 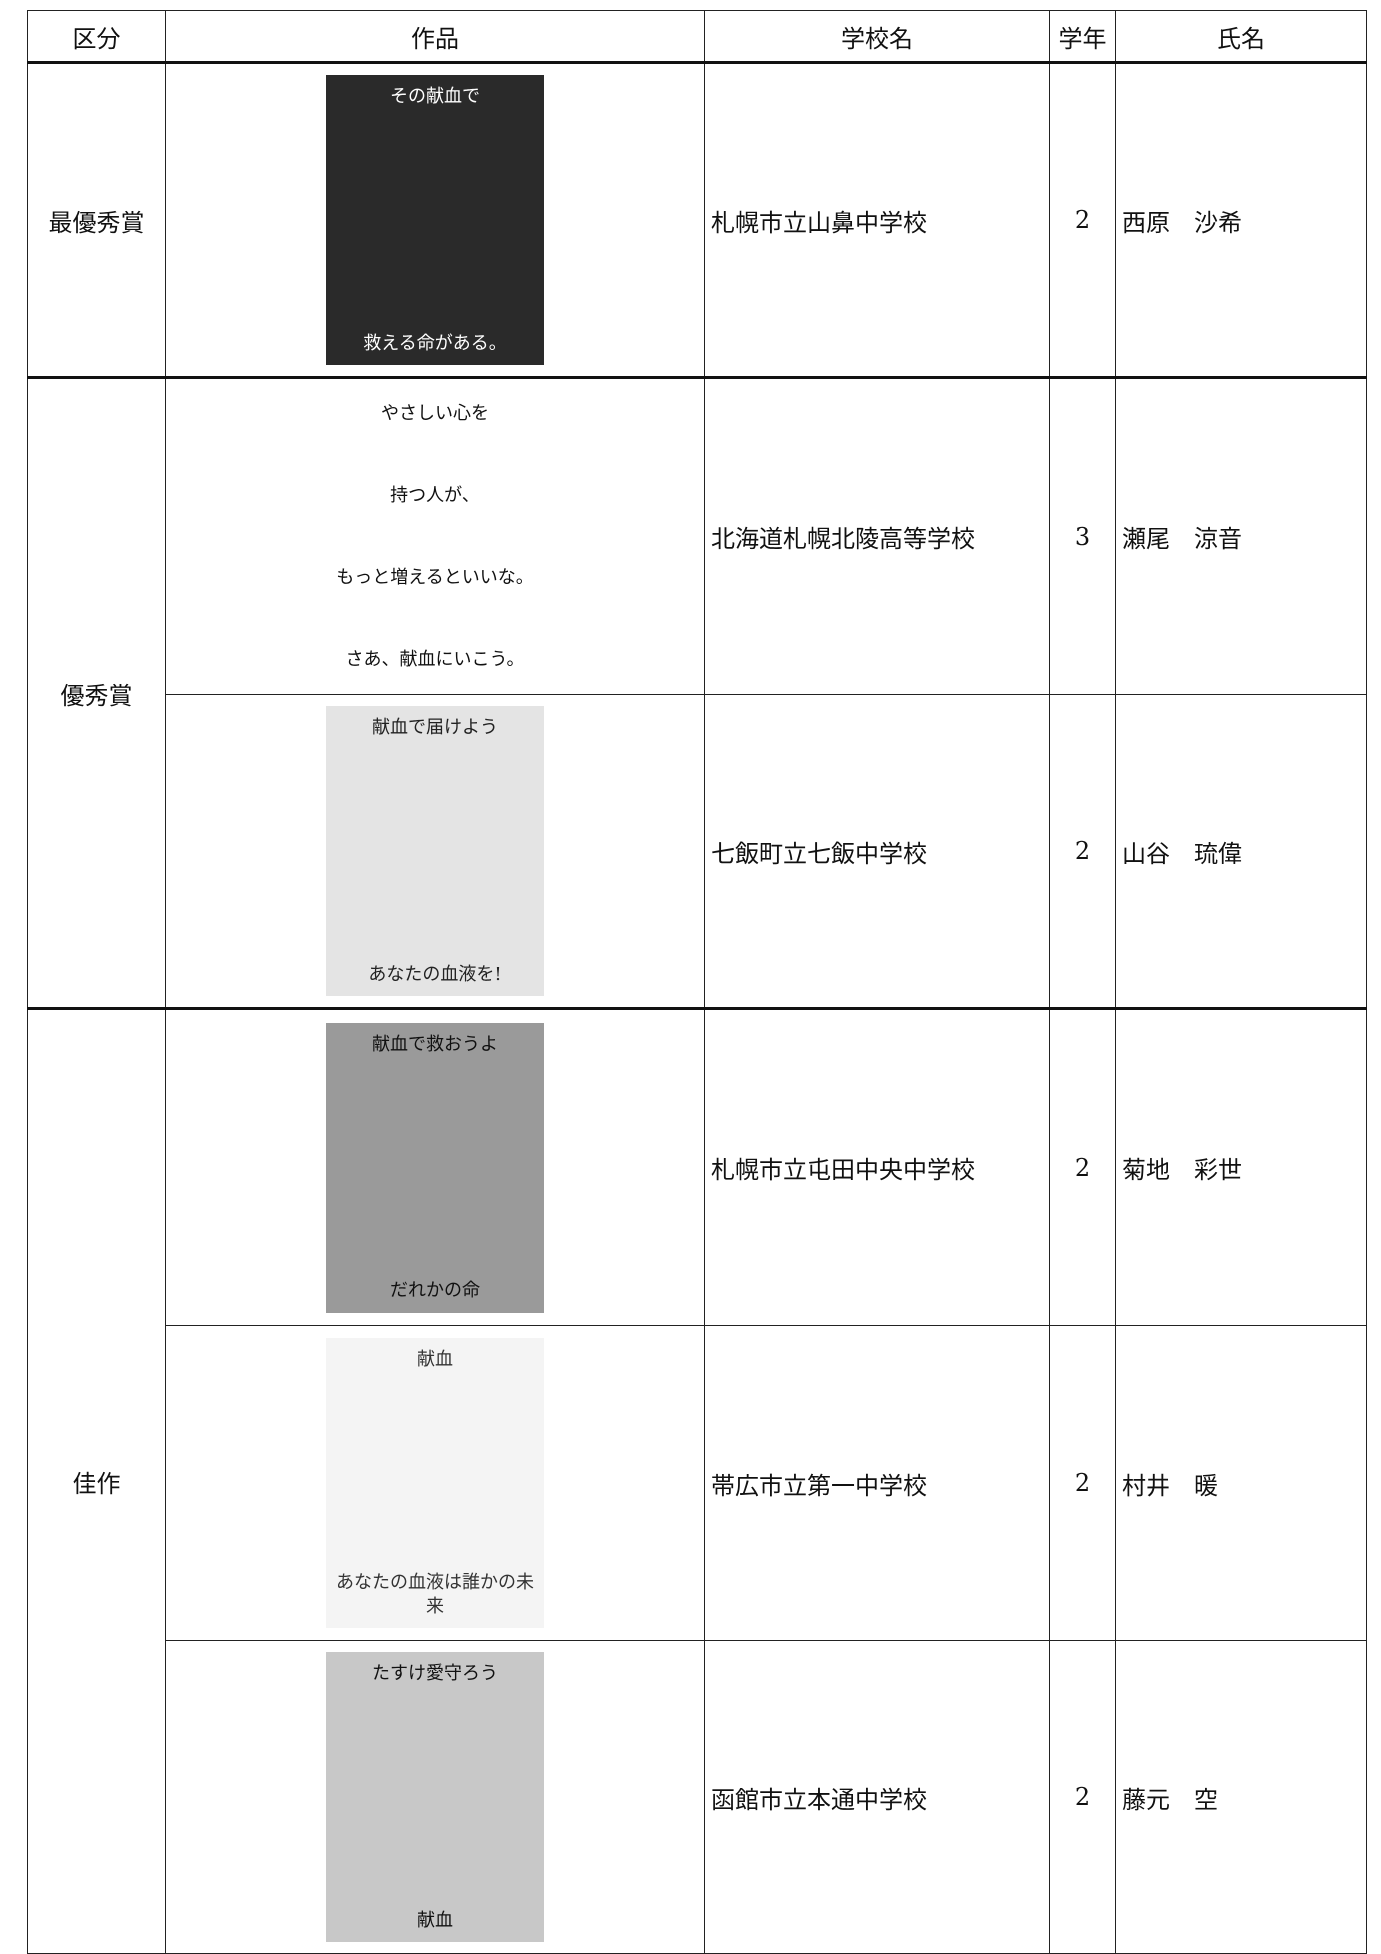 I want to click on school: 札幌市立山鼻中学校, so click(x=877, y=219).